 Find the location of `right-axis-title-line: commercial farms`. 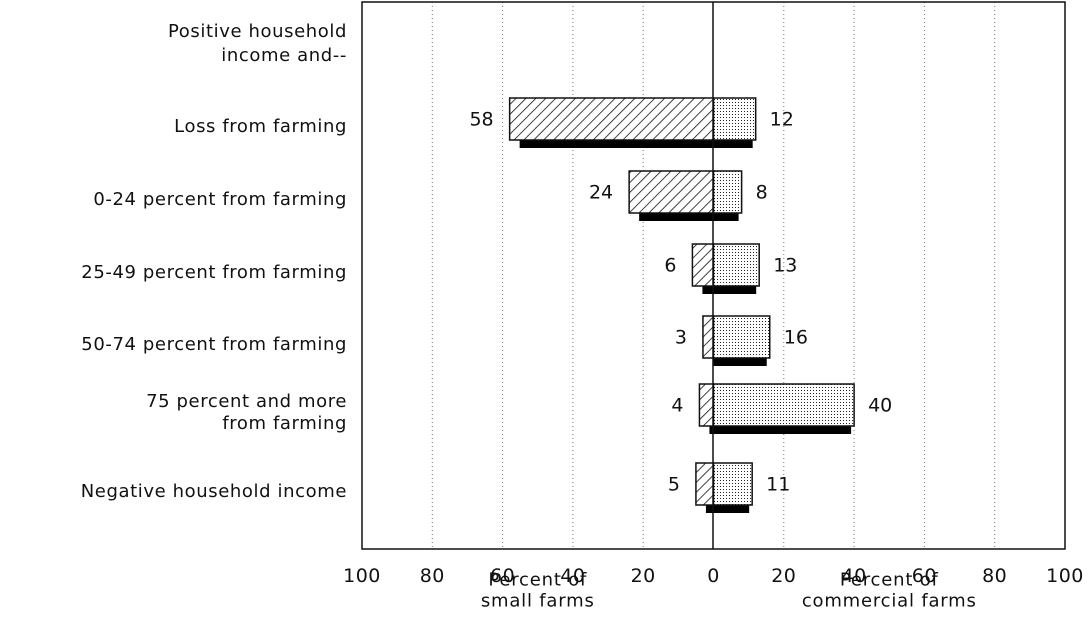

right-axis-title-line: commercial farms is located at coordinates (889, 601).